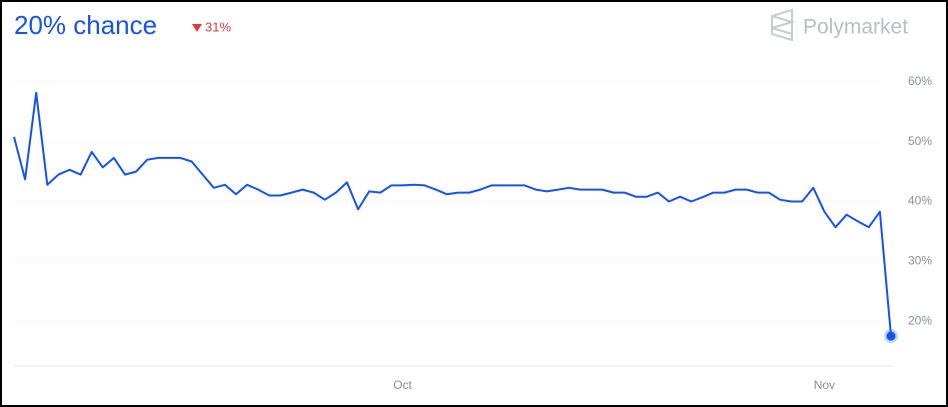  Describe the element at coordinates (402, 385) in the screenshot. I see `x-tick-label: Oct` at that location.